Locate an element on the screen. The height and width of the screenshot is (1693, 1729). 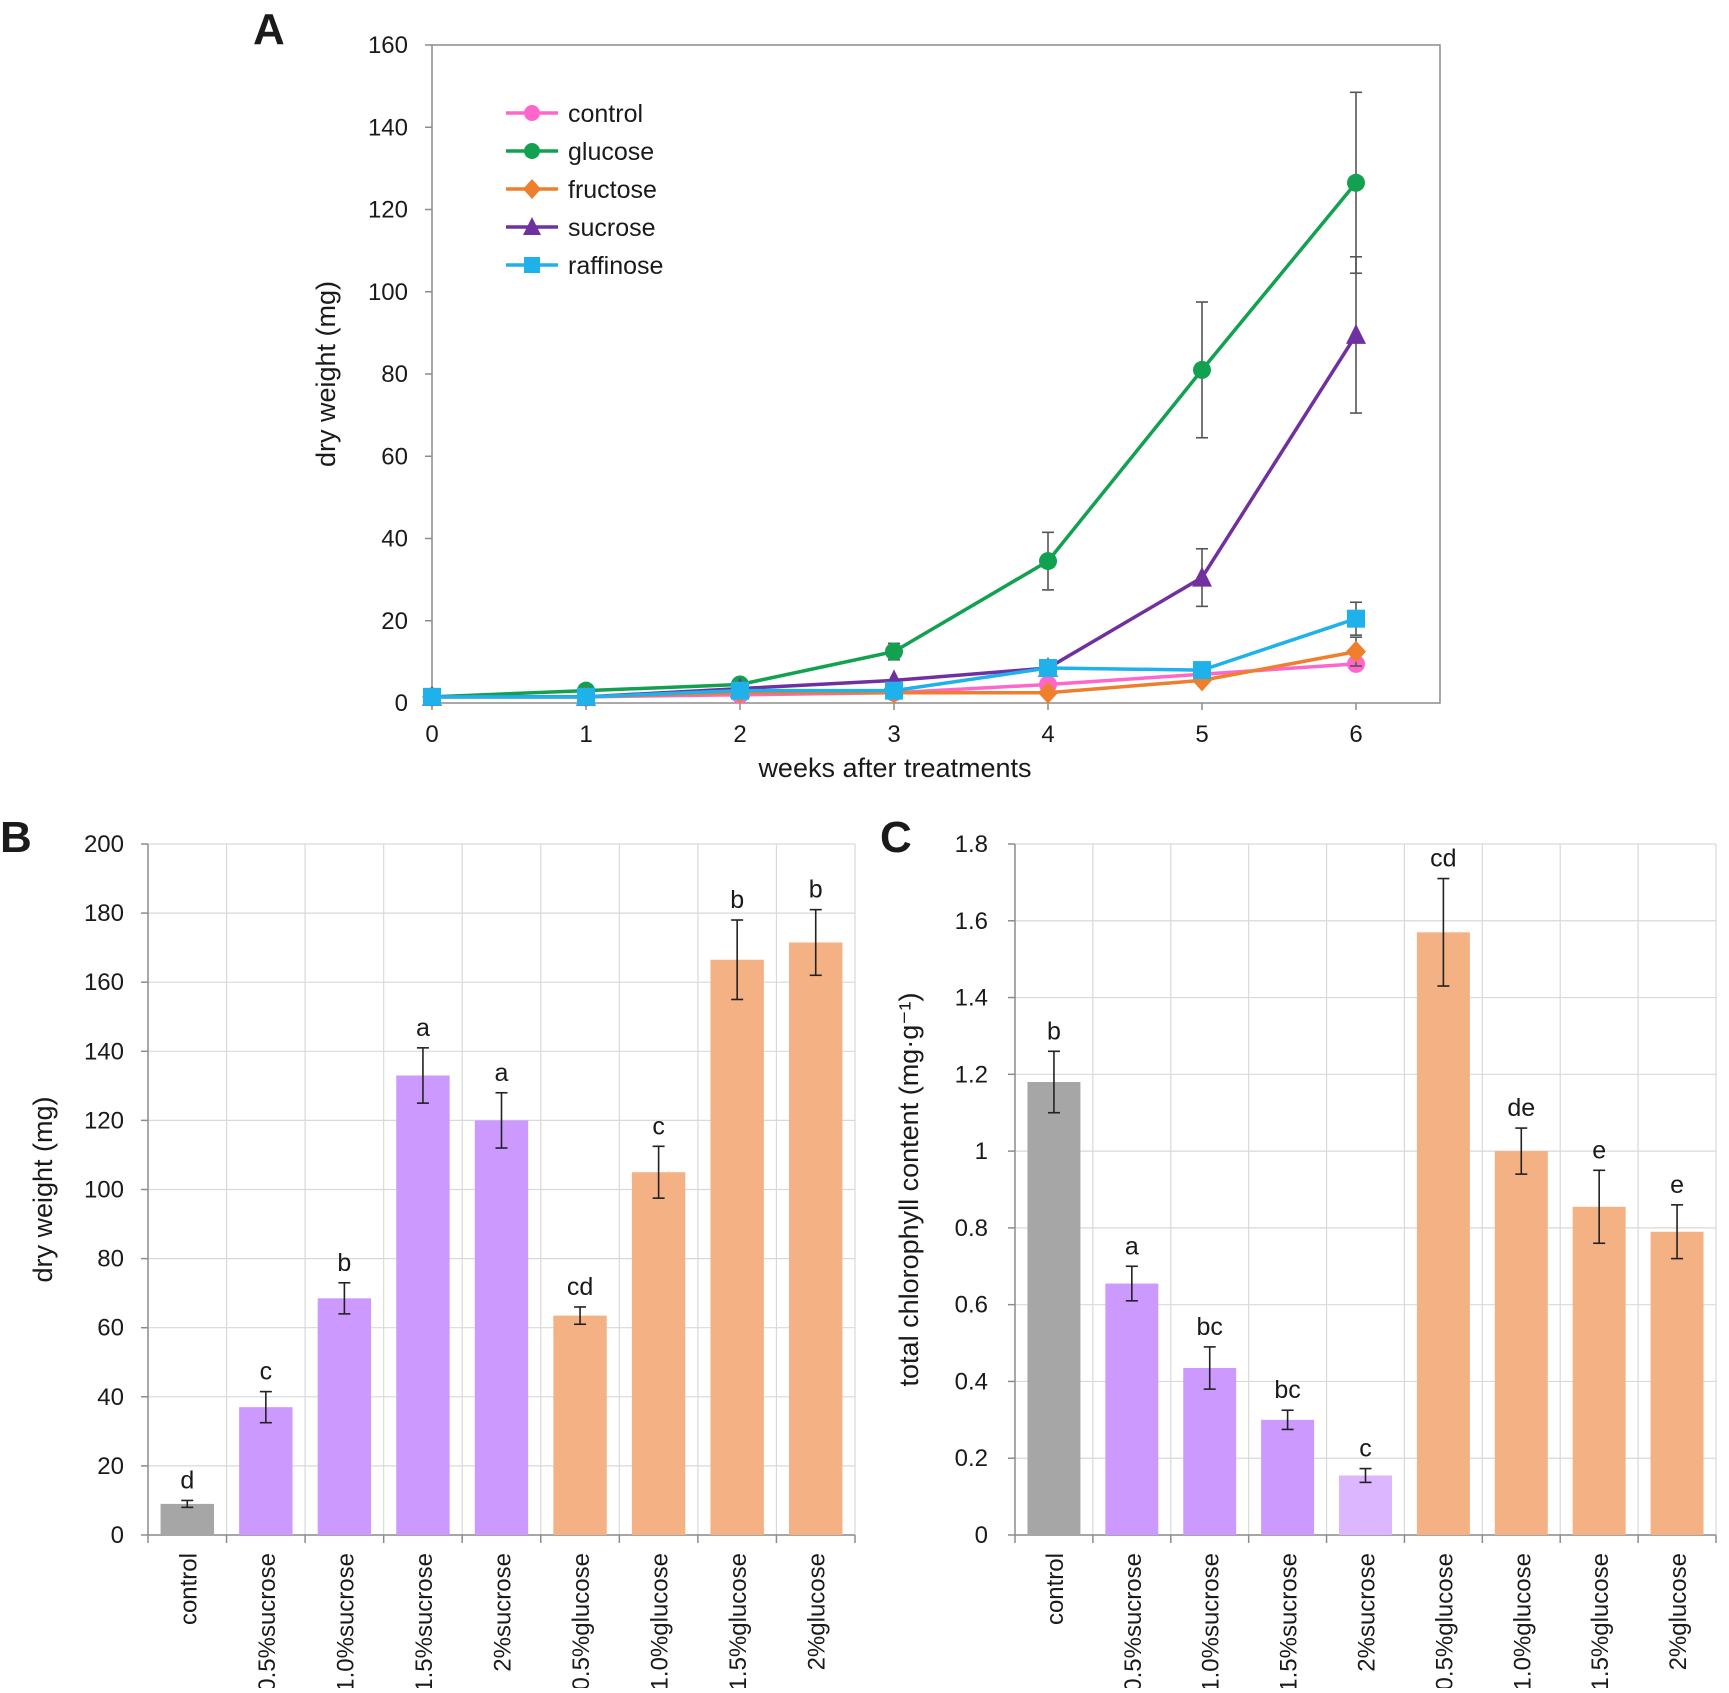
significance-letter: bc is located at coordinates (1210, 1327).